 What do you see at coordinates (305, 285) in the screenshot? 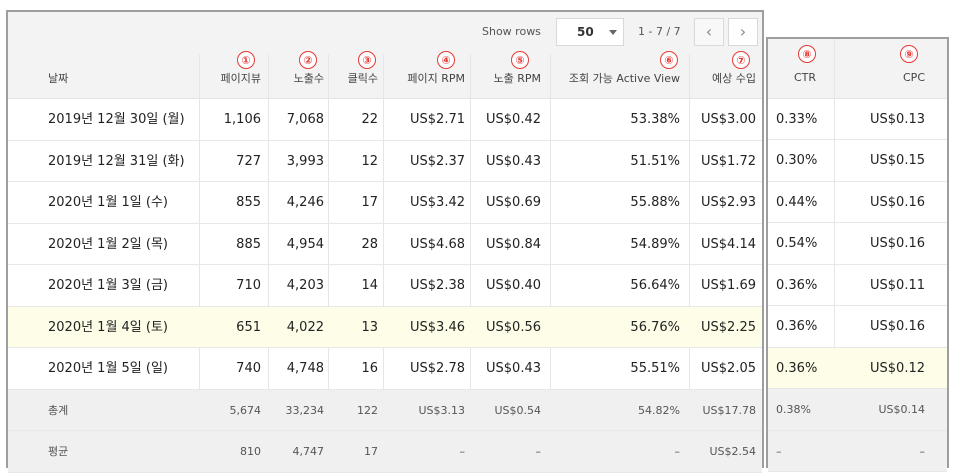
I see `impressions-cell: 4,203` at bounding box center [305, 285].